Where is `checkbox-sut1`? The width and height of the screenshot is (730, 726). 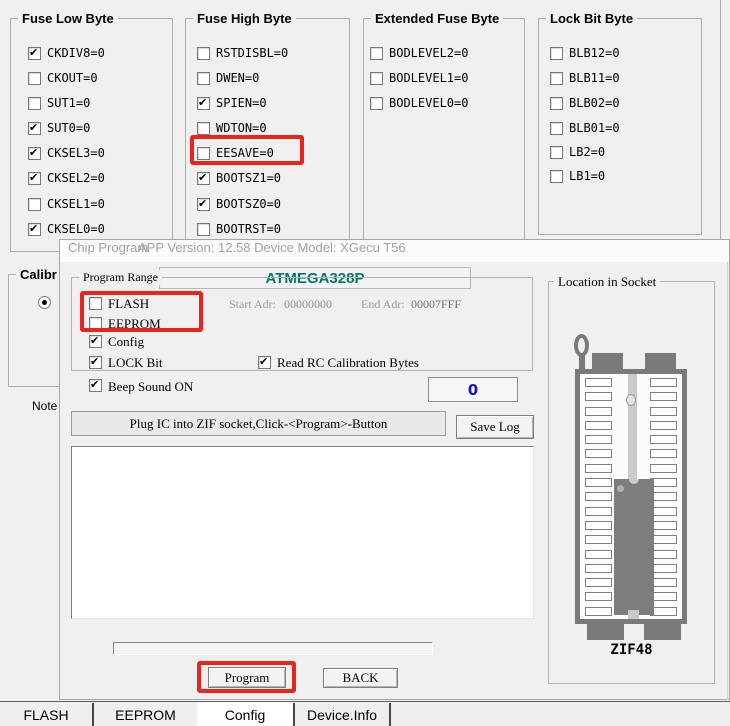
checkbox-sut1 is located at coordinates (34, 103).